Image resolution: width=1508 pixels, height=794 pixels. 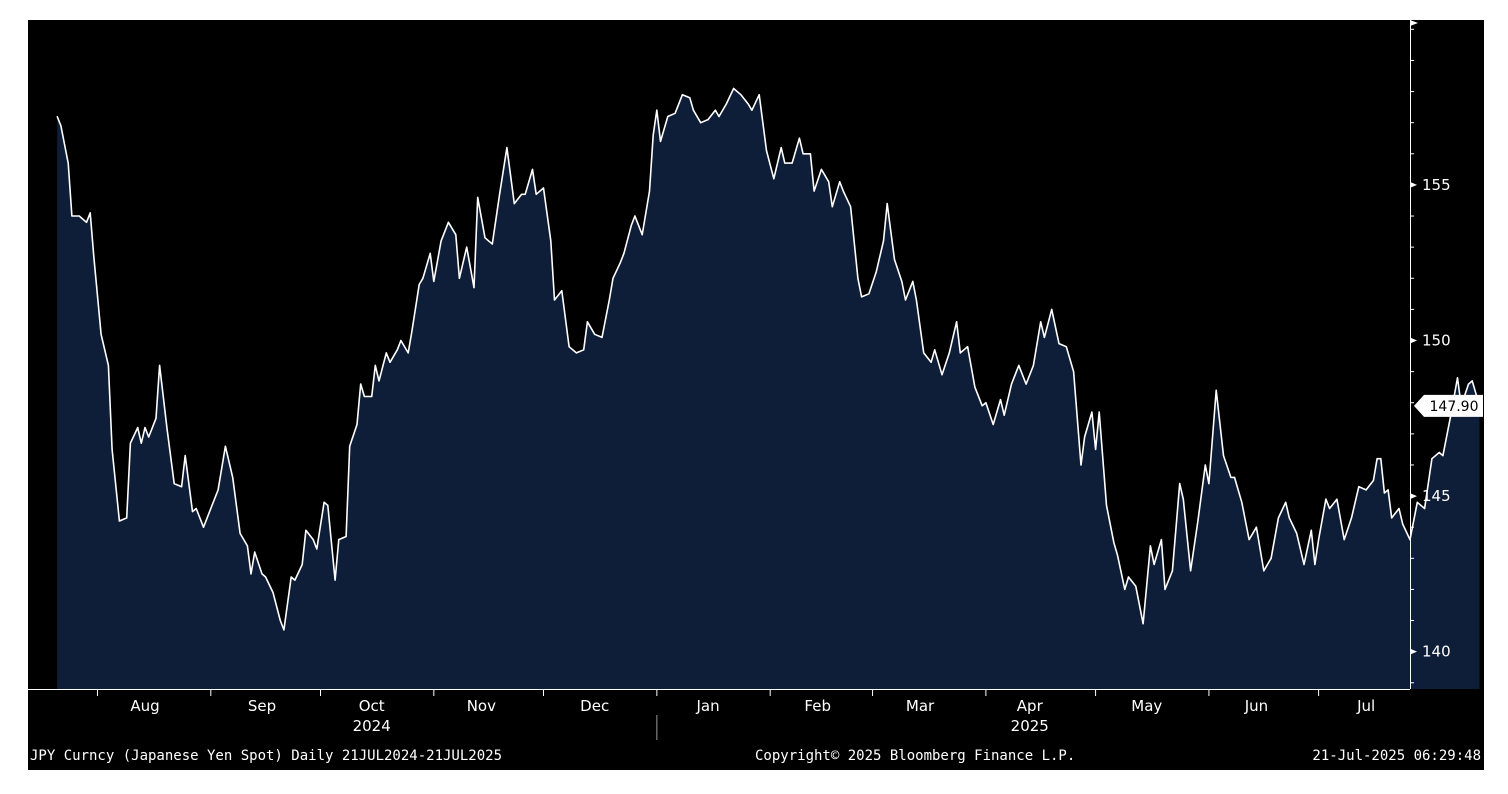 What do you see at coordinates (1436, 185) in the screenshot?
I see `y-tick-label: 155` at bounding box center [1436, 185].